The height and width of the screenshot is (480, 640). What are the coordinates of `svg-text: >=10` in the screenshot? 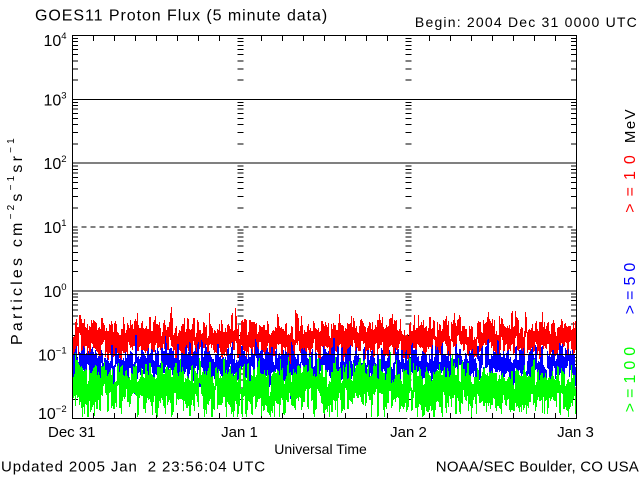 It's located at (630, 180).